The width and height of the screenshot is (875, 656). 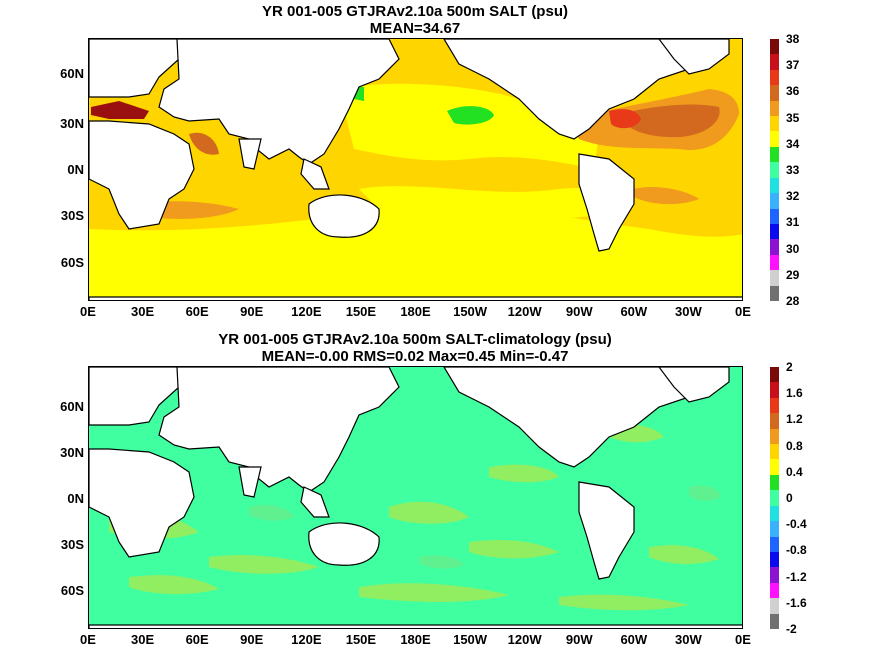 What do you see at coordinates (793, 274) in the screenshot?
I see `colorbar-label: 29` at bounding box center [793, 274].